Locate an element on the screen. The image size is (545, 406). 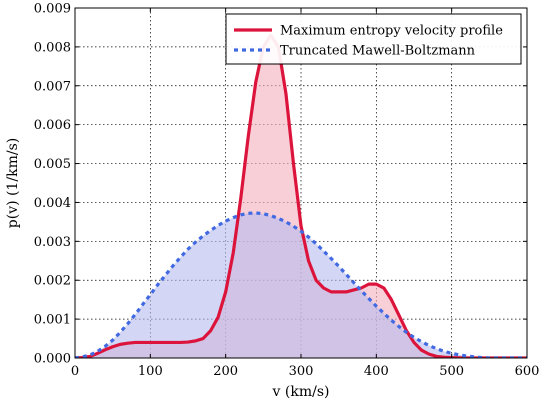
y-tick-label: 0.007 is located at coordinates (52, 86).